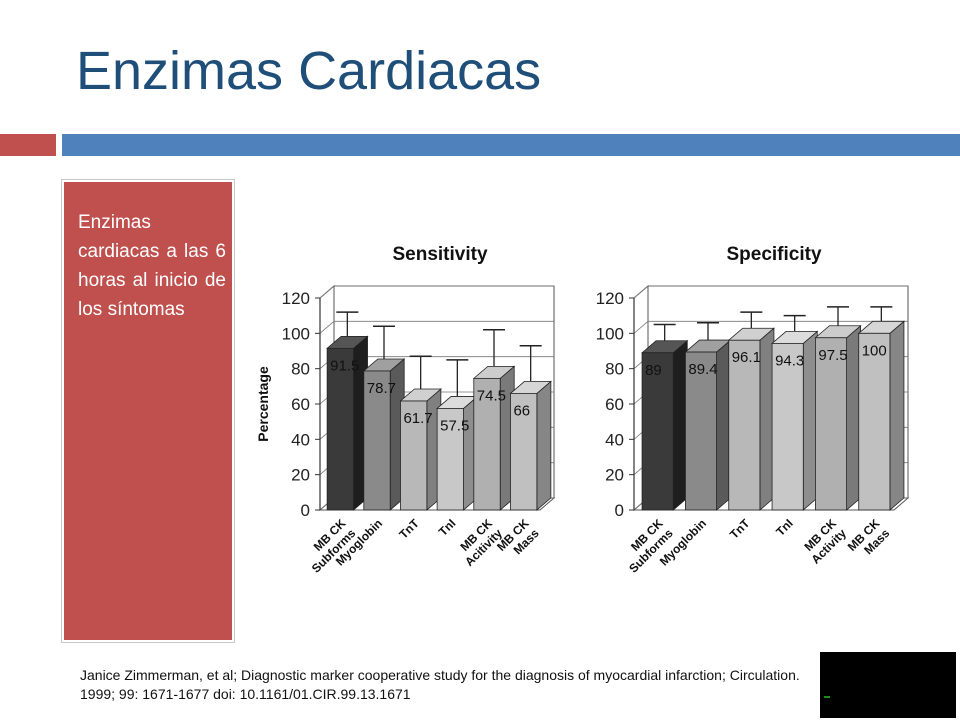 This screenshot has width=960, height=720. Describe the element at coordinates (827, 697) in the screenshot. I see `green-tick-mark` at that location.